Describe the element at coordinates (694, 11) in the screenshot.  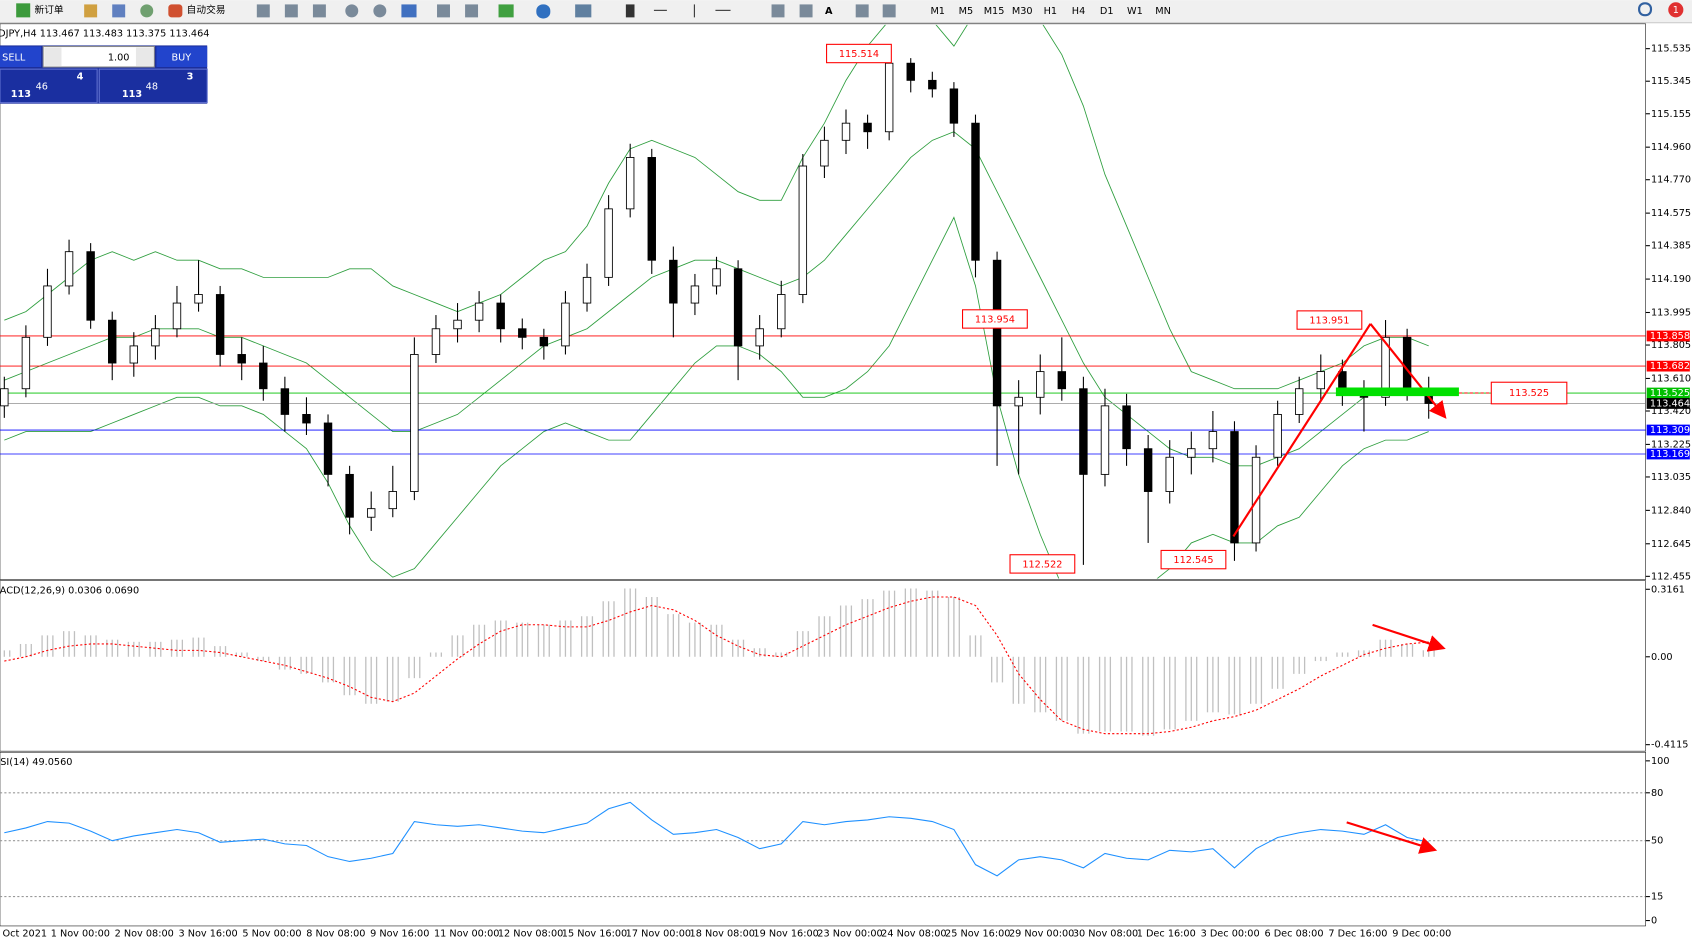
I see `vline` at that location.